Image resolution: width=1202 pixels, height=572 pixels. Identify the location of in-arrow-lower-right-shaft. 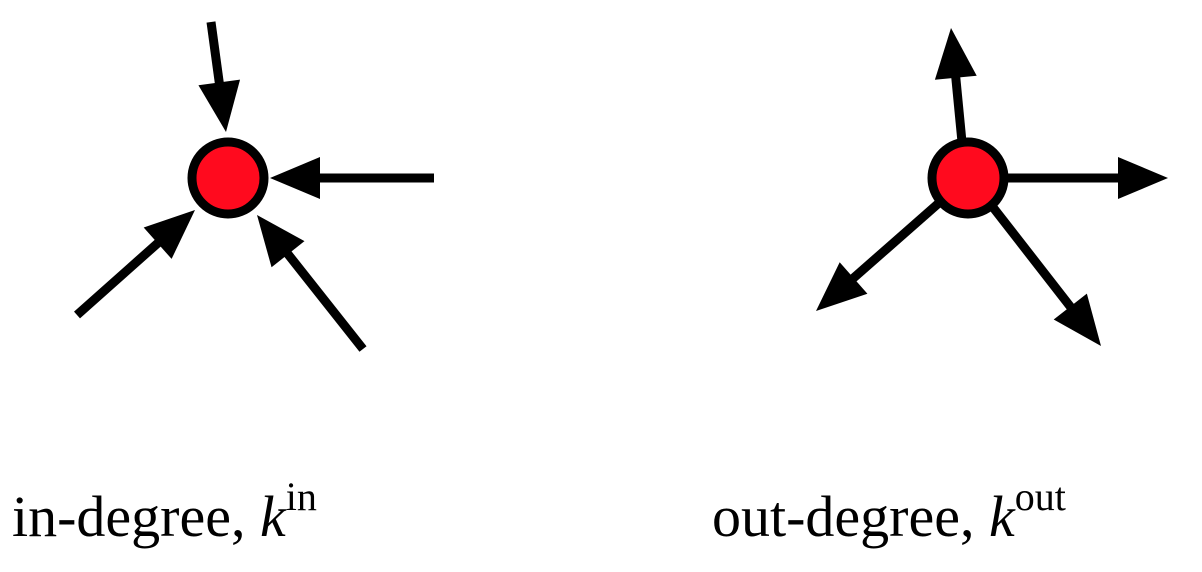
(324, 300).